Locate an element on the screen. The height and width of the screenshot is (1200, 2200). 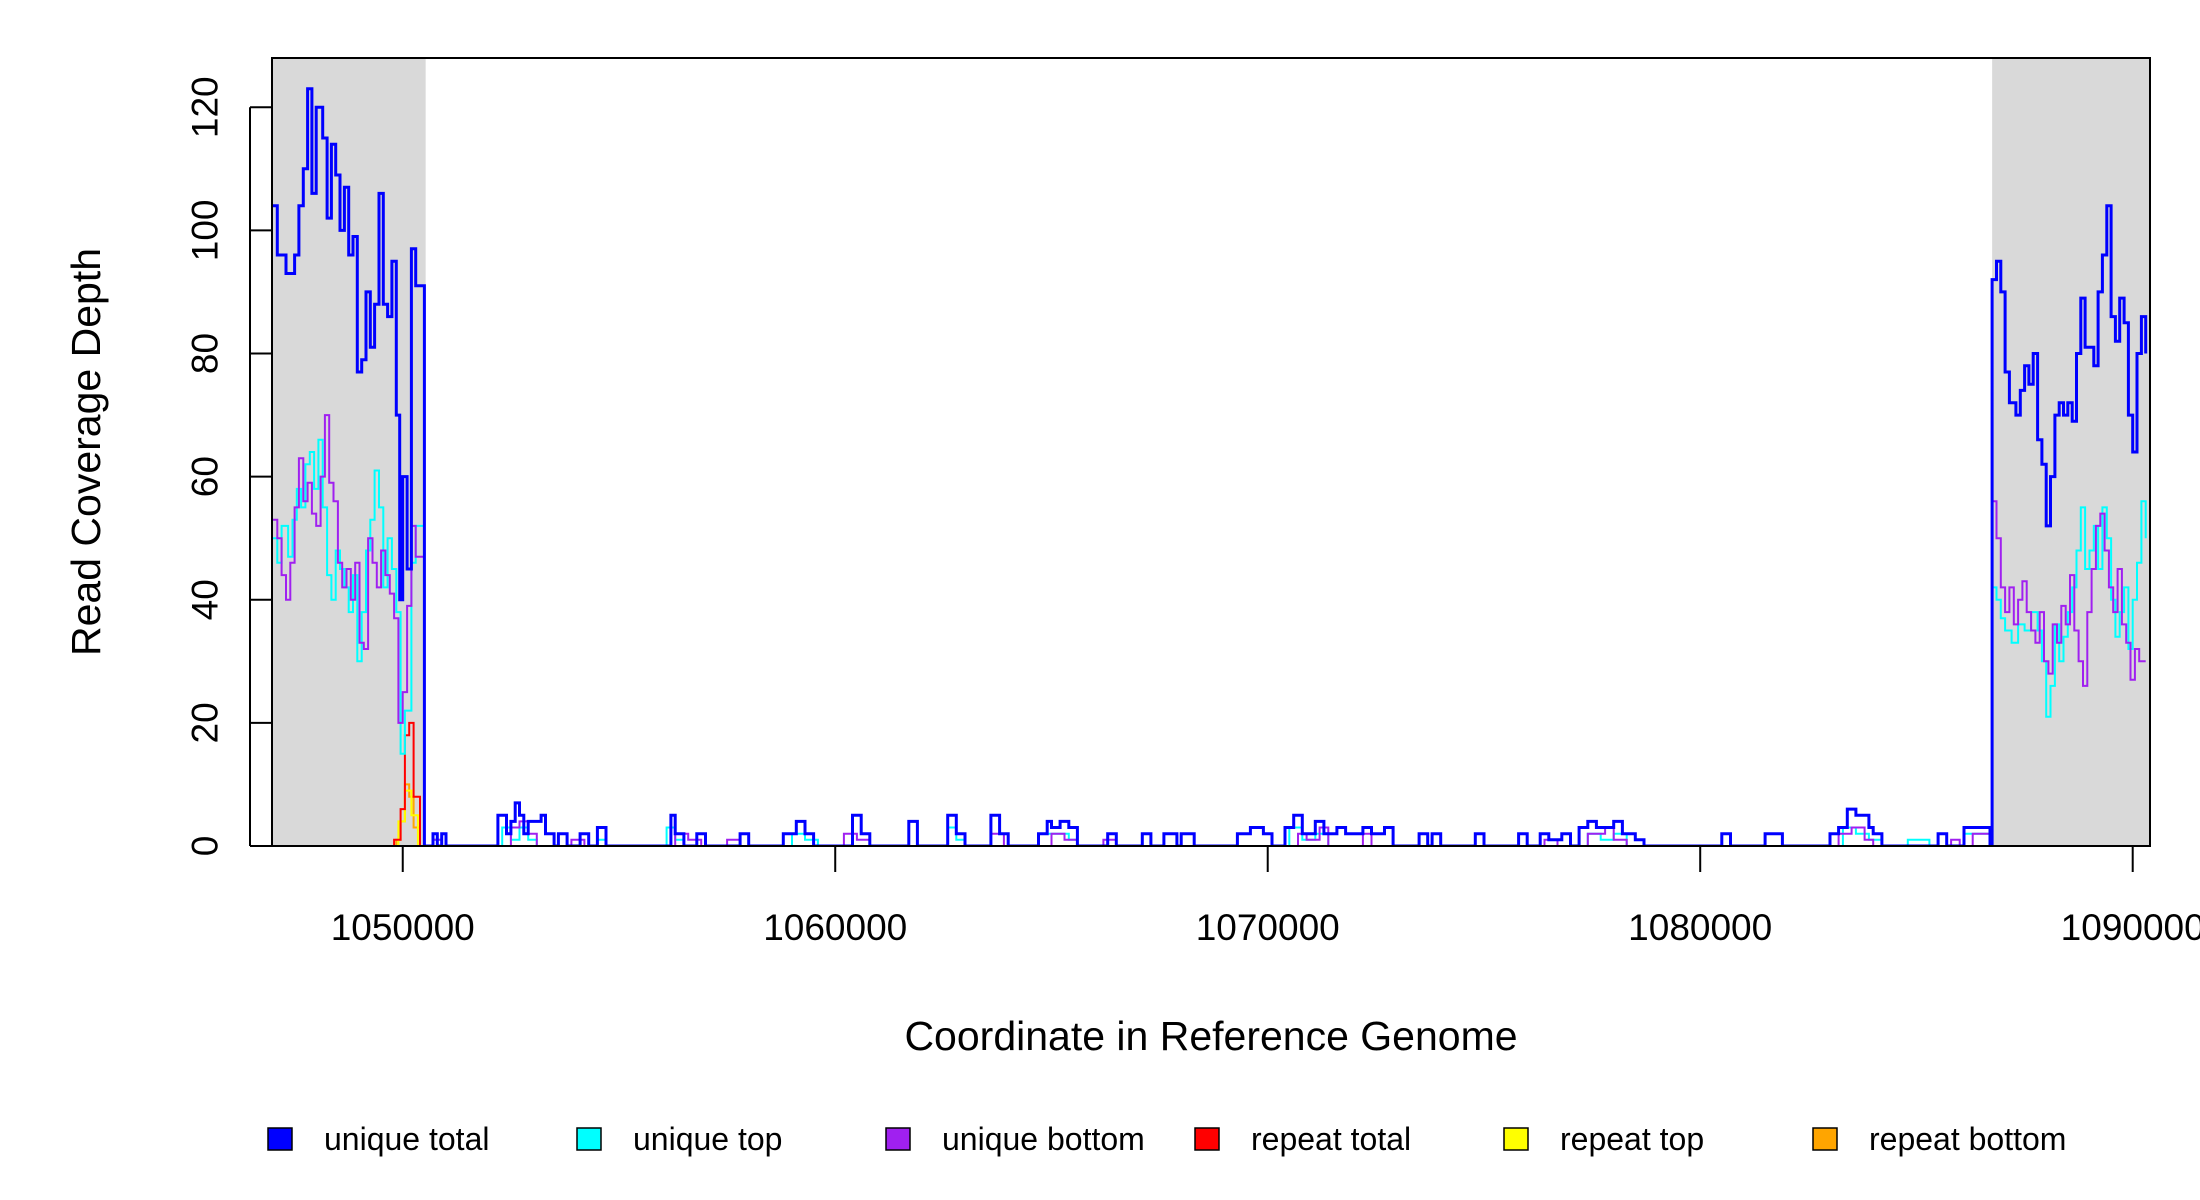
y-tick-label: 120 is located at coordinates (205, 107).